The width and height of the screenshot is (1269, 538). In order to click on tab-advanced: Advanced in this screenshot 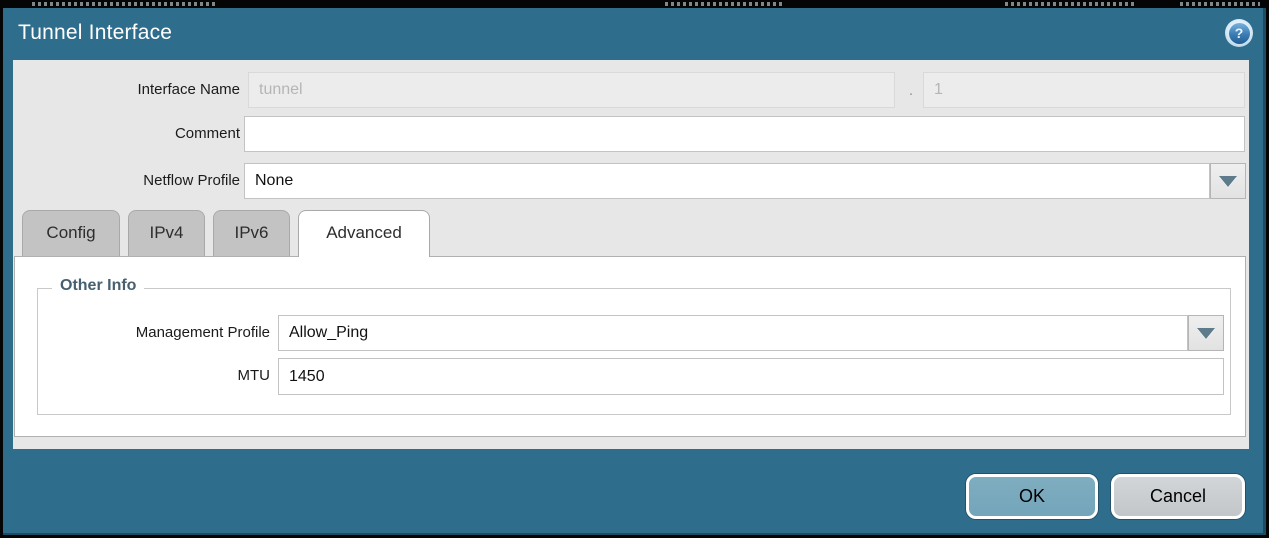, I will do `click(364, 233)`.